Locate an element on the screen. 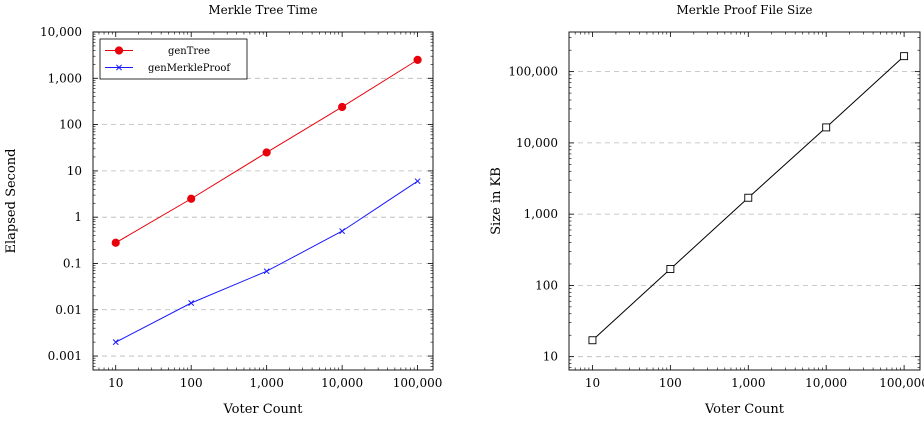 The width and height of the screenshot is (924, 428). series-line is located at coordinates (266, 261).